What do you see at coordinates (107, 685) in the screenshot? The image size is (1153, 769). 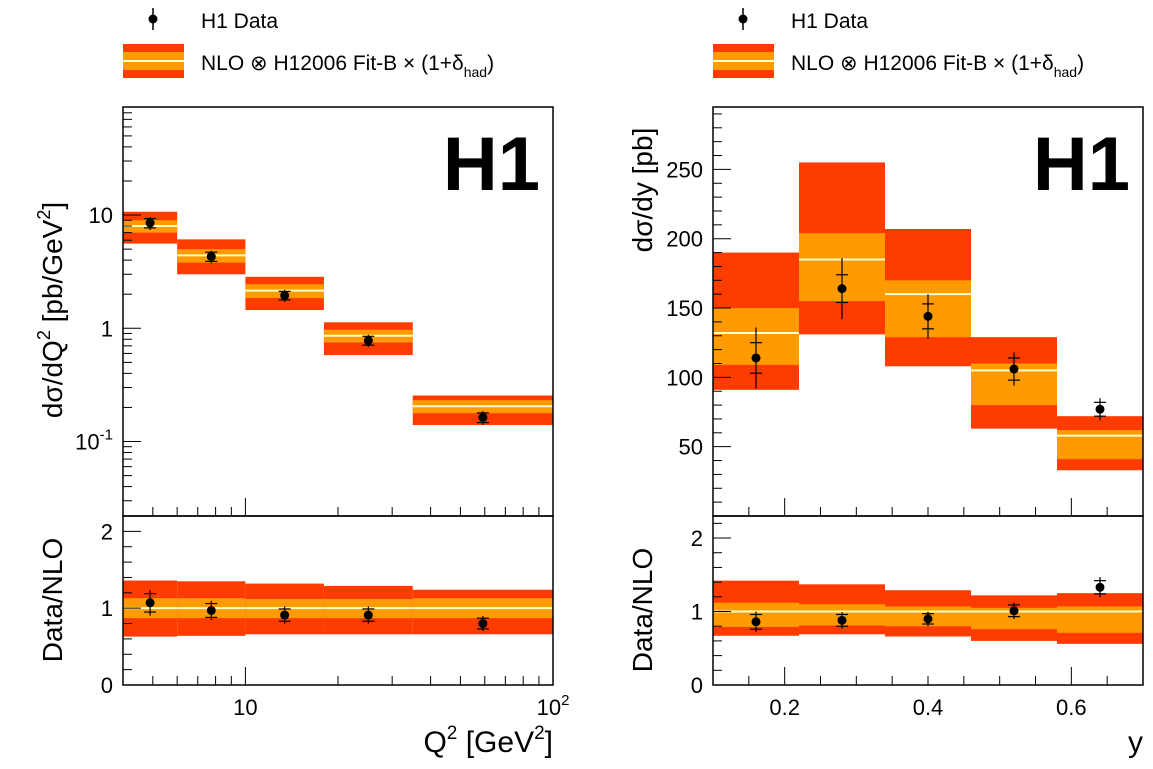 I see `q2-ratio-y-tick-label: 0` at bounding box center [107, 685].